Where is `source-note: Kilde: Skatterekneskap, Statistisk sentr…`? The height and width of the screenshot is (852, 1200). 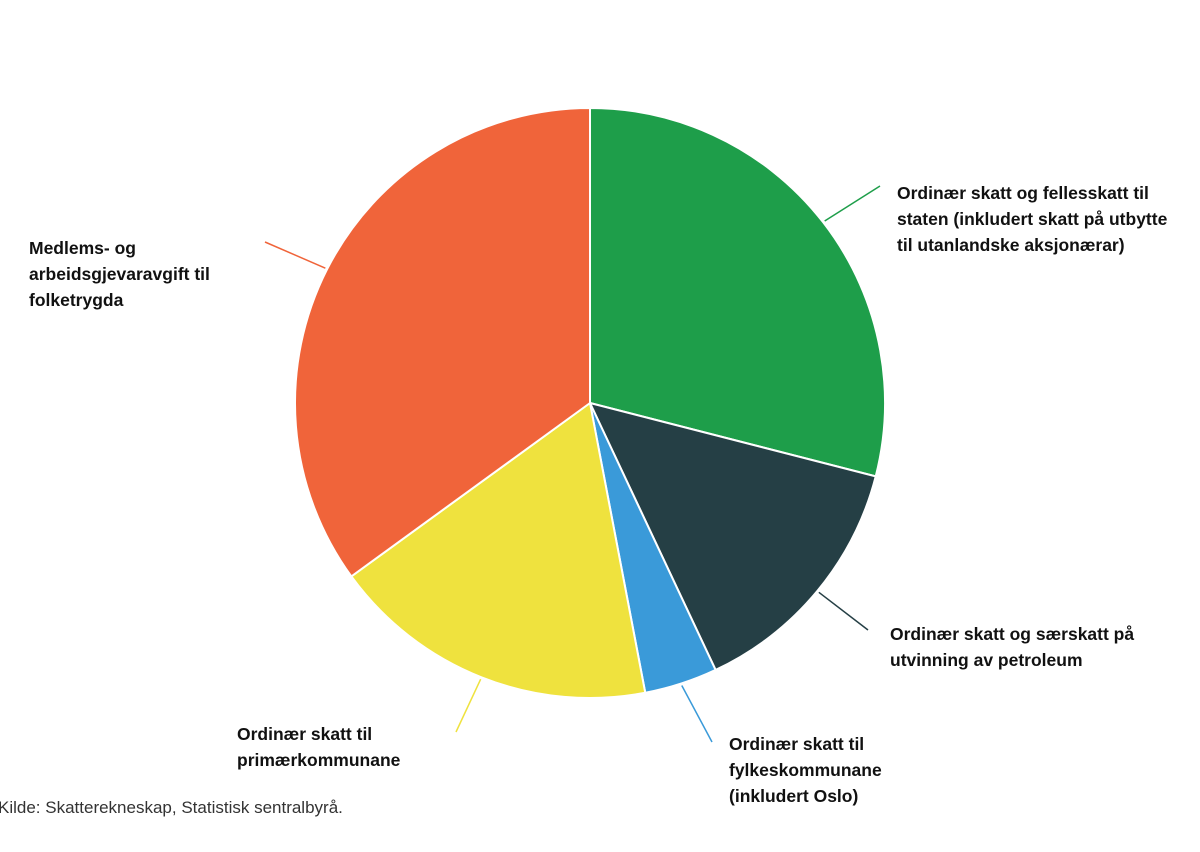 source-note: Kilde: Skatterekneskap, Statistisk sentr… is located at coordinates (171, 807).